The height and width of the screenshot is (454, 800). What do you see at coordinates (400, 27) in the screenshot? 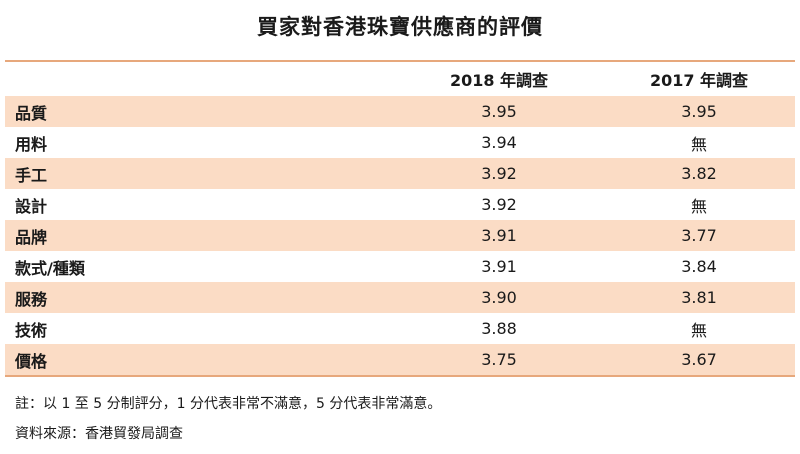
I see `page-title: 買家對香港珠寶供應商的評價` at bounding box center [400, 27].